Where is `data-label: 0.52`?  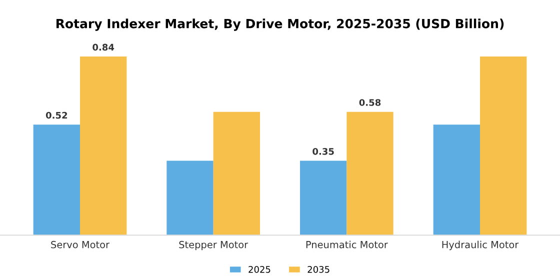
data-label: 0.52 is located at coordinates (57, 115).